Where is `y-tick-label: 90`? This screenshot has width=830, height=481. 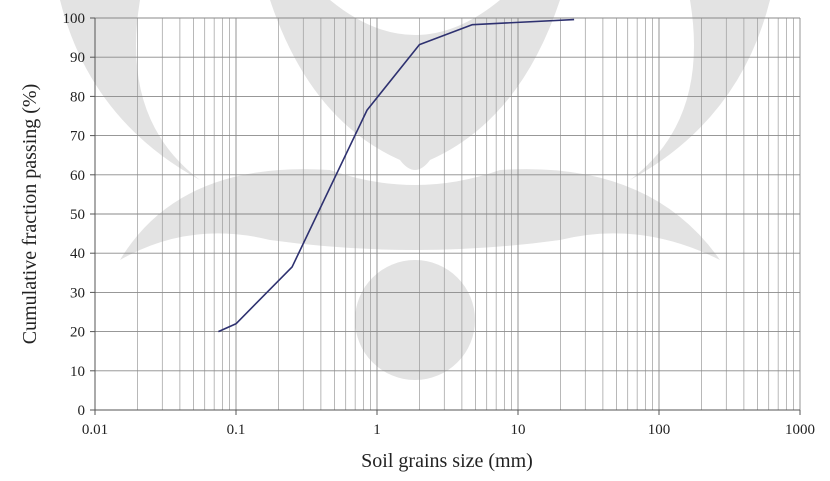 y-tick-label: 90 is located at coordinates (77, 58).